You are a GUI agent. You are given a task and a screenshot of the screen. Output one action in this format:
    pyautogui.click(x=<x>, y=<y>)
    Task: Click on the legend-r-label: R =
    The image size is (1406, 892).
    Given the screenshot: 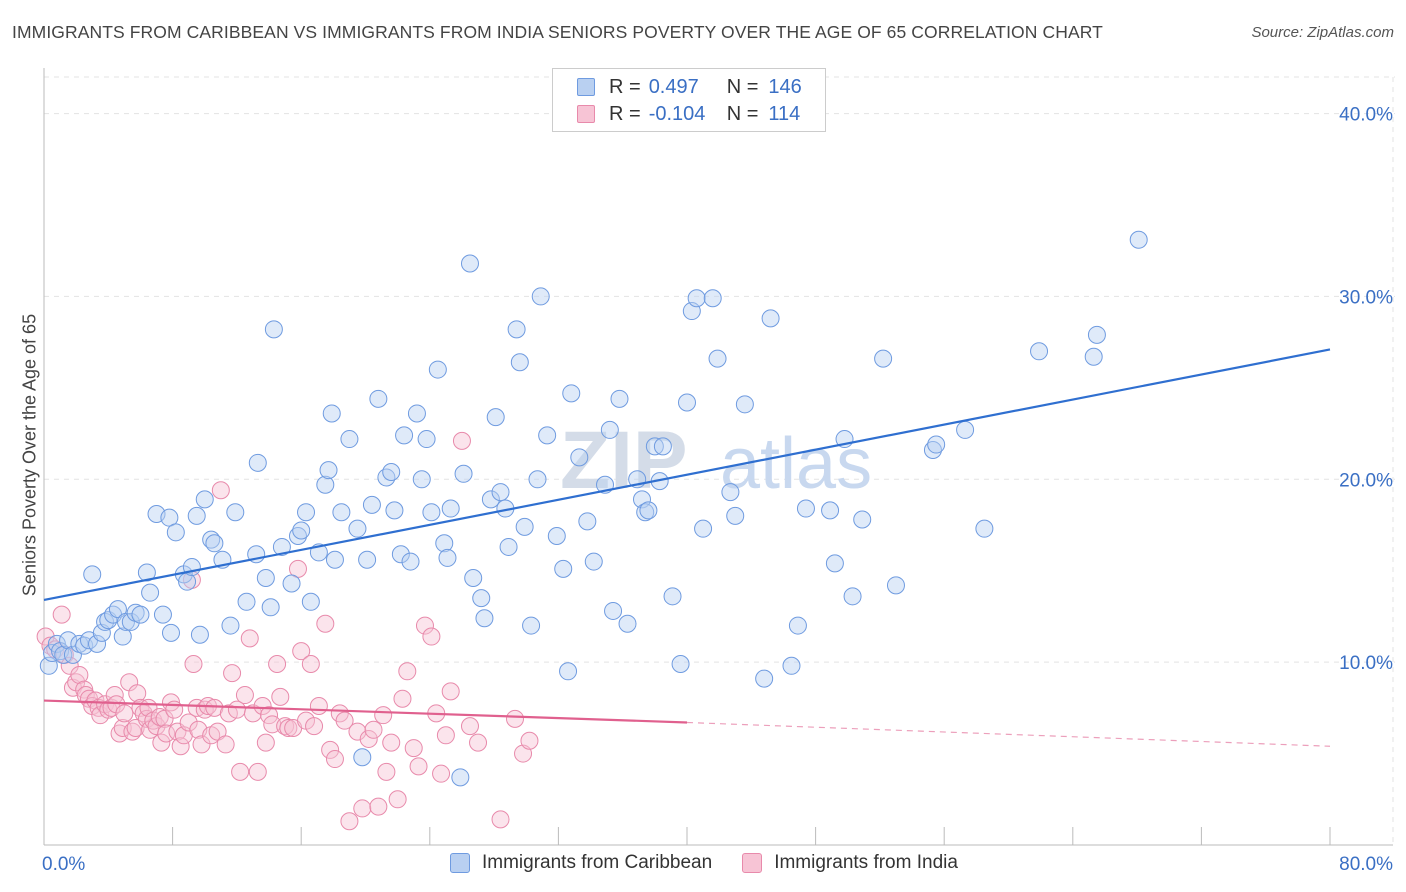 What is the action you would take?
    pyautogui.click(x=625, y=86)
    